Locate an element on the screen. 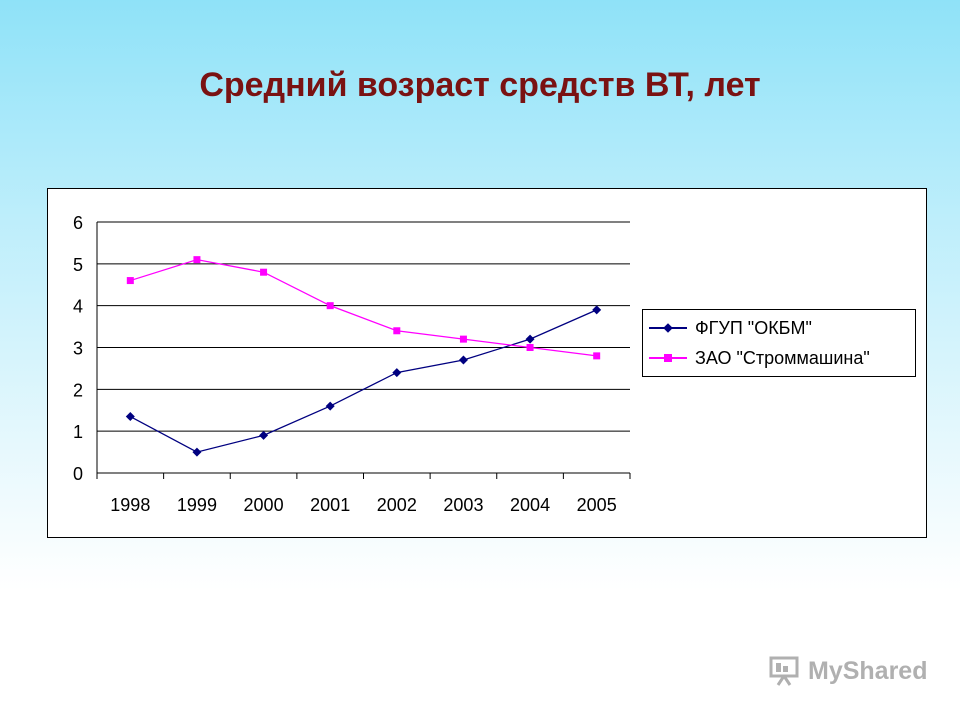  data-point-1-2000 is located at coordinates (264, 272).